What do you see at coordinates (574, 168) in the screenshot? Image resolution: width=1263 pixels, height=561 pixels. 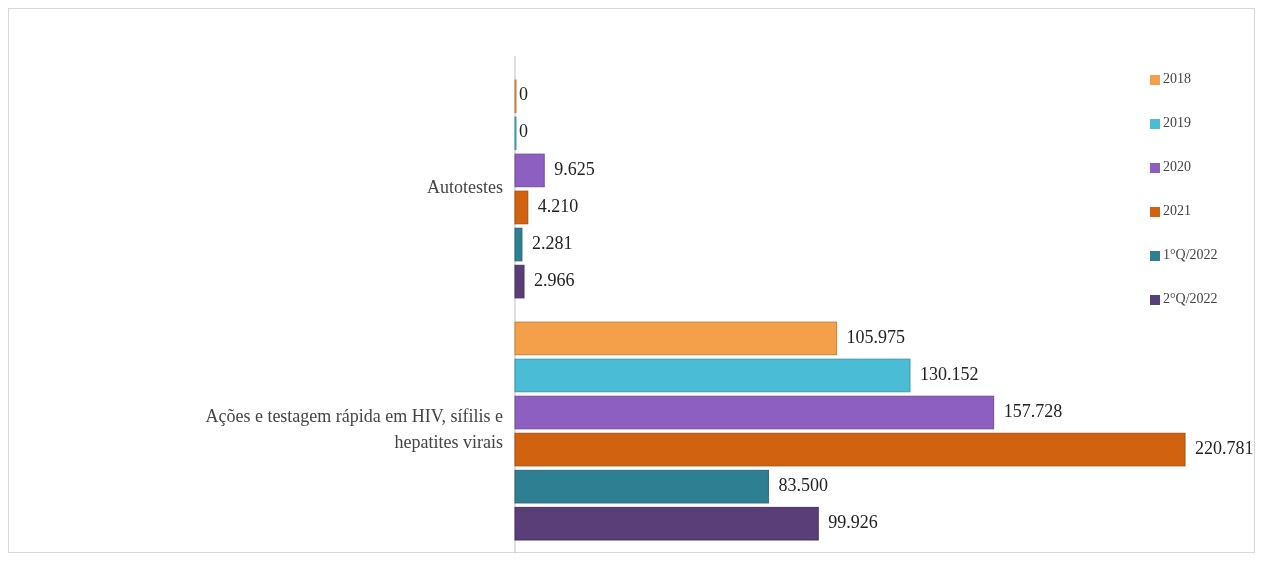 I see `data-label: 9.625` at bounding box center [574, 168].